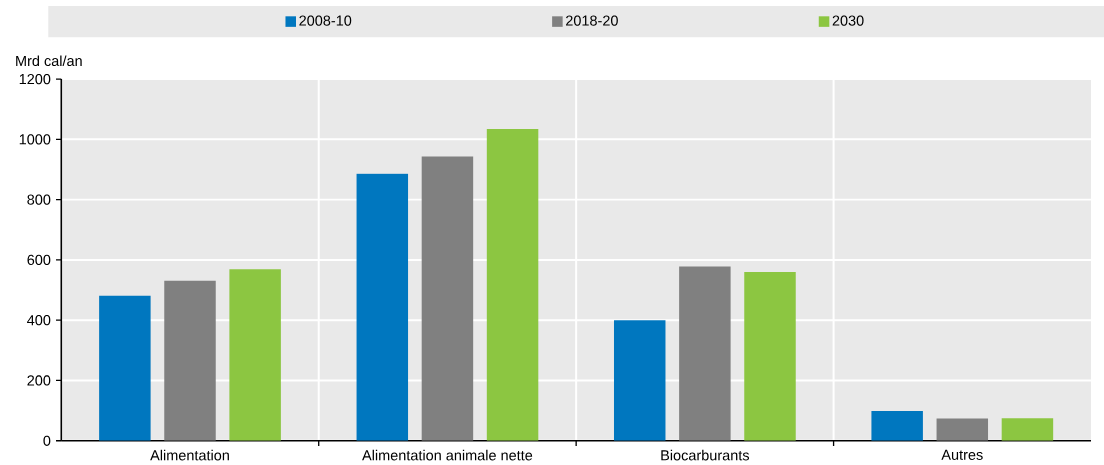  Describe the element at coordinates (962, 454) in the screenshot. I see `x-tick-label: Autres` at that location.